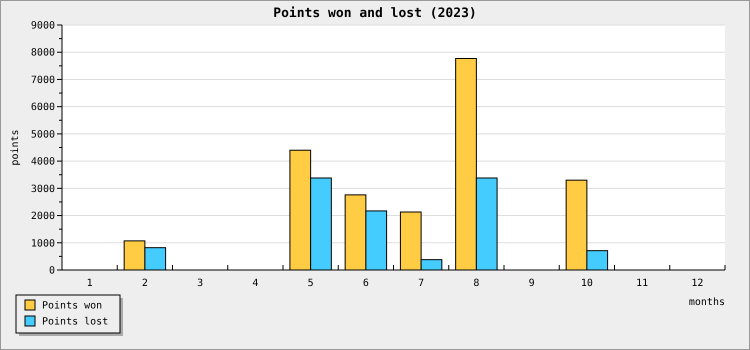 The image size is (750, 350). I want to click on y-tick-label: 4000, so click(42, 162).